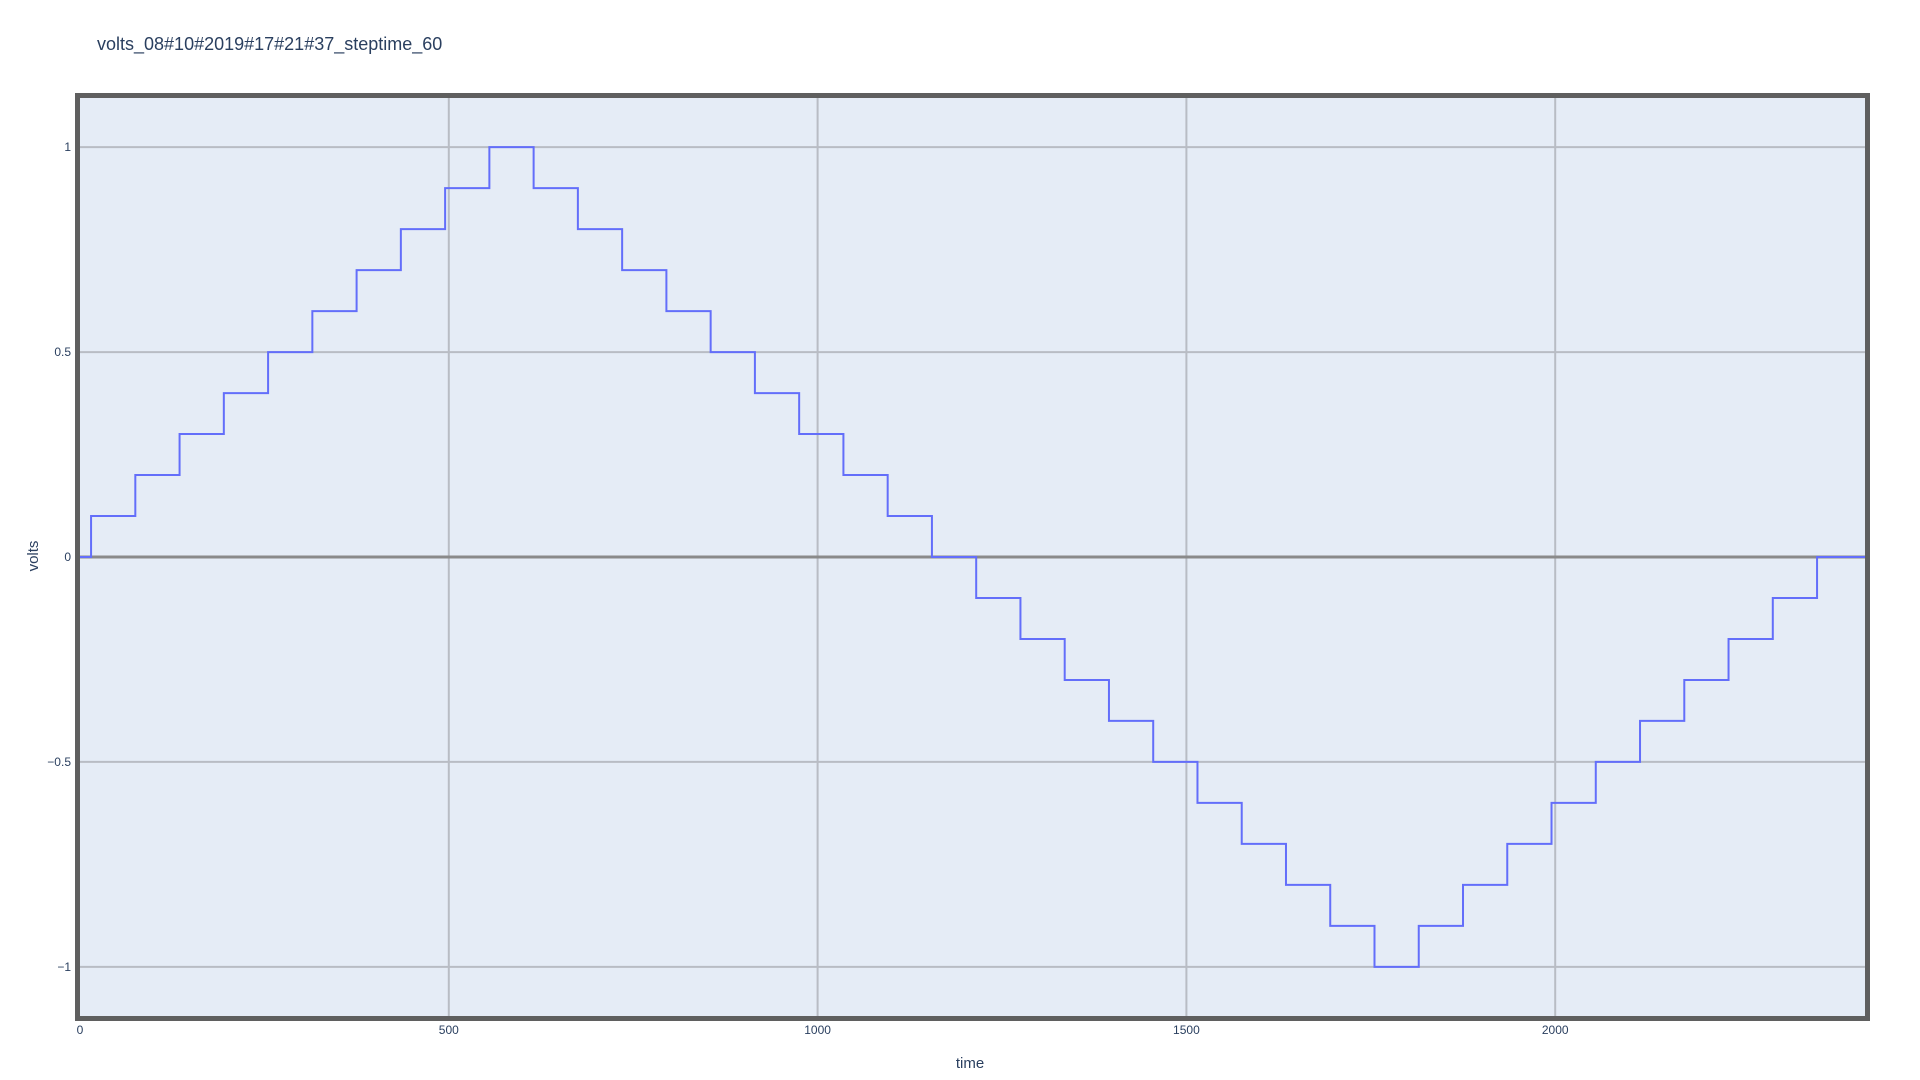 Image resolution: width=1920 pixels, height=1080 pixels. What do you see at coordinates (67, 147) in the screenshot?
I see `y-tick-label: 1` at bounding box center [67, 147].